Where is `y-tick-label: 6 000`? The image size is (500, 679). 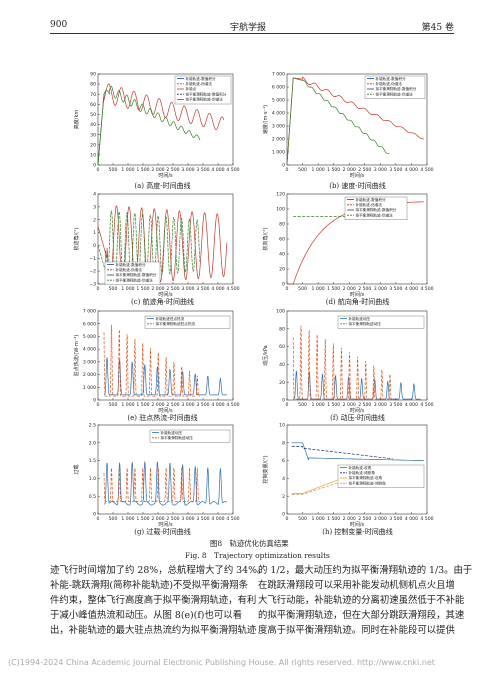
y-tick-label: 6 000 is located at coordinates (89, 324).